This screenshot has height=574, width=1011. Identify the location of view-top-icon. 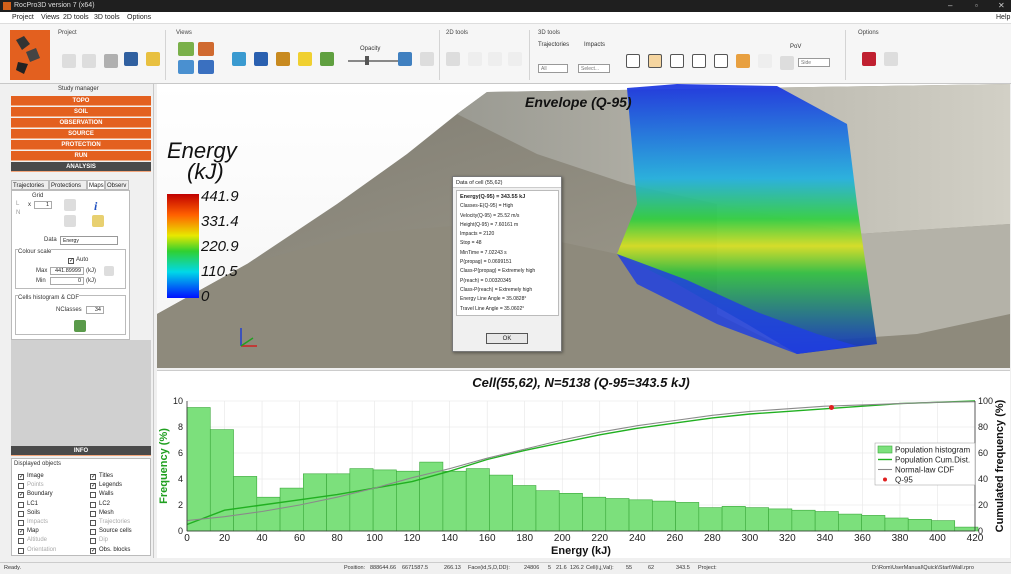
(186, 49).